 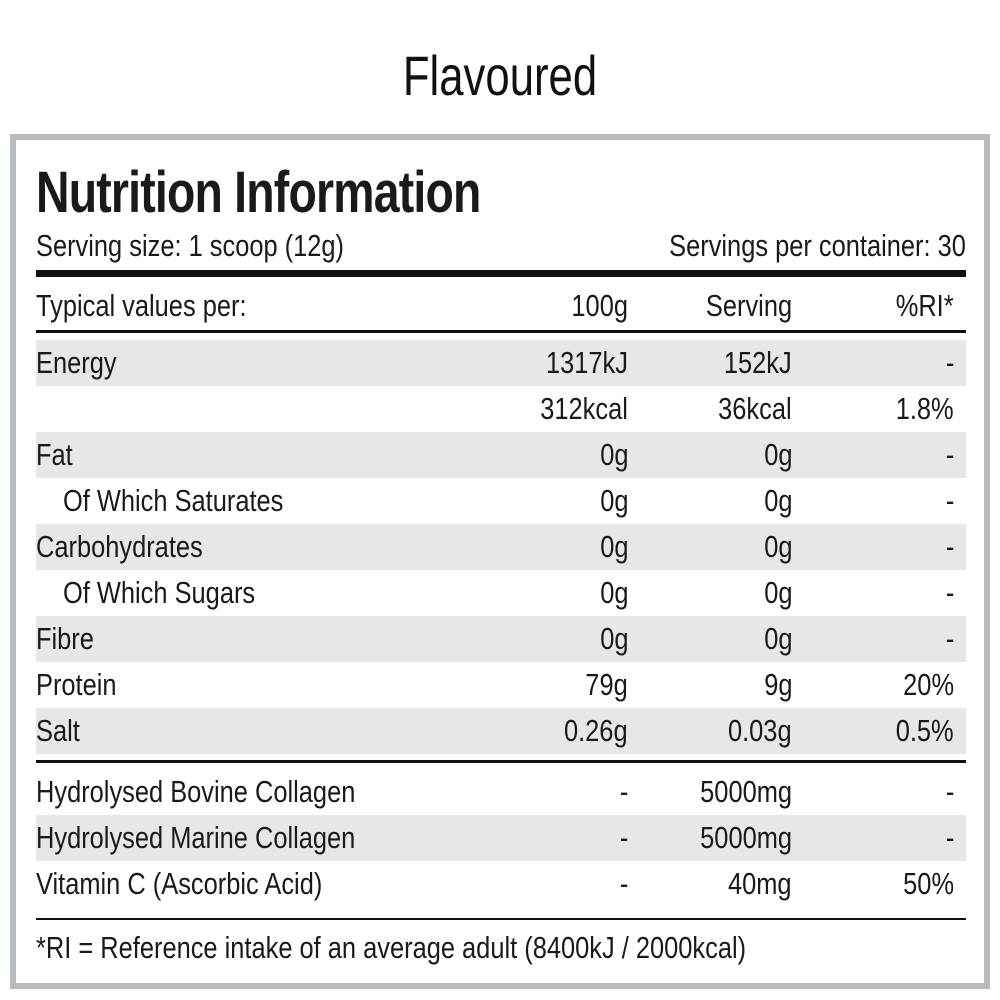 What do you see at coordinates (197, 501) in the screenshot?
I see `nutrient-name: Of Which Saturates` at bounding box center [197, 501].